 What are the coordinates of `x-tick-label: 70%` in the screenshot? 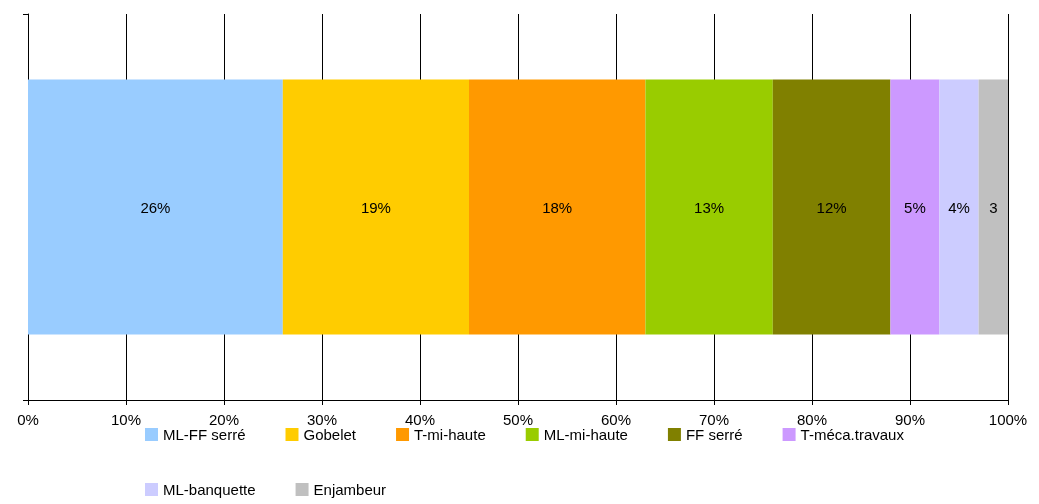 It's located at (714, 419).